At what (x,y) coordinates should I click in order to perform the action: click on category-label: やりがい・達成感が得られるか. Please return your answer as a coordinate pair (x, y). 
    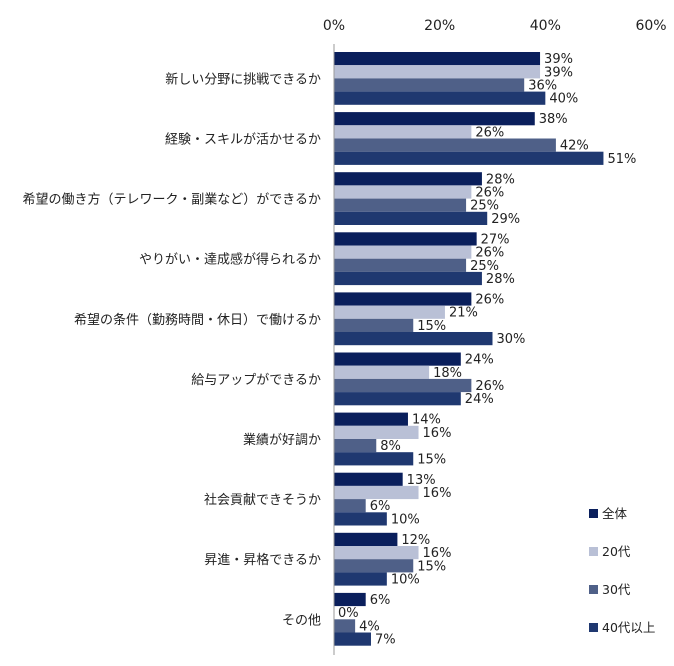
    Looking at the image, I should click on (230, 260).